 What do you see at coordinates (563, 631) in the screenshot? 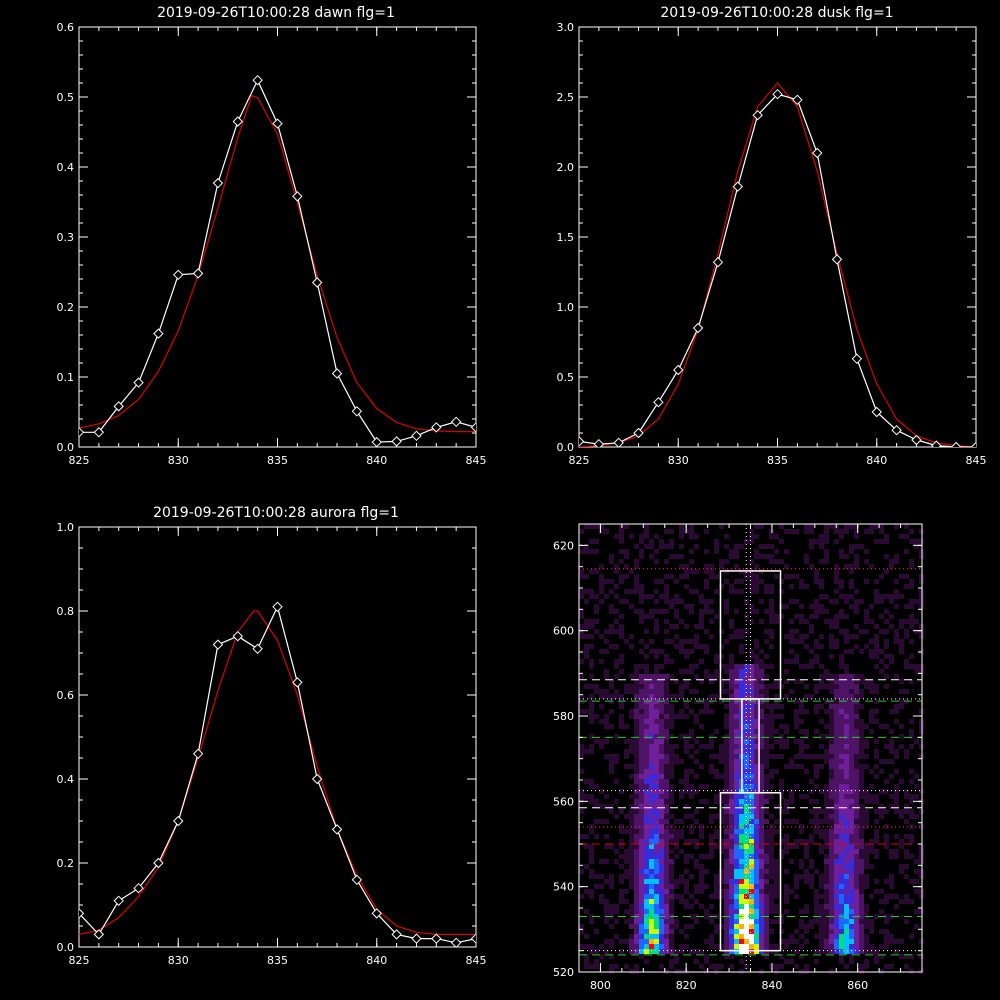
I see `y-tick-label: 600` at bounding box center [563, 631].